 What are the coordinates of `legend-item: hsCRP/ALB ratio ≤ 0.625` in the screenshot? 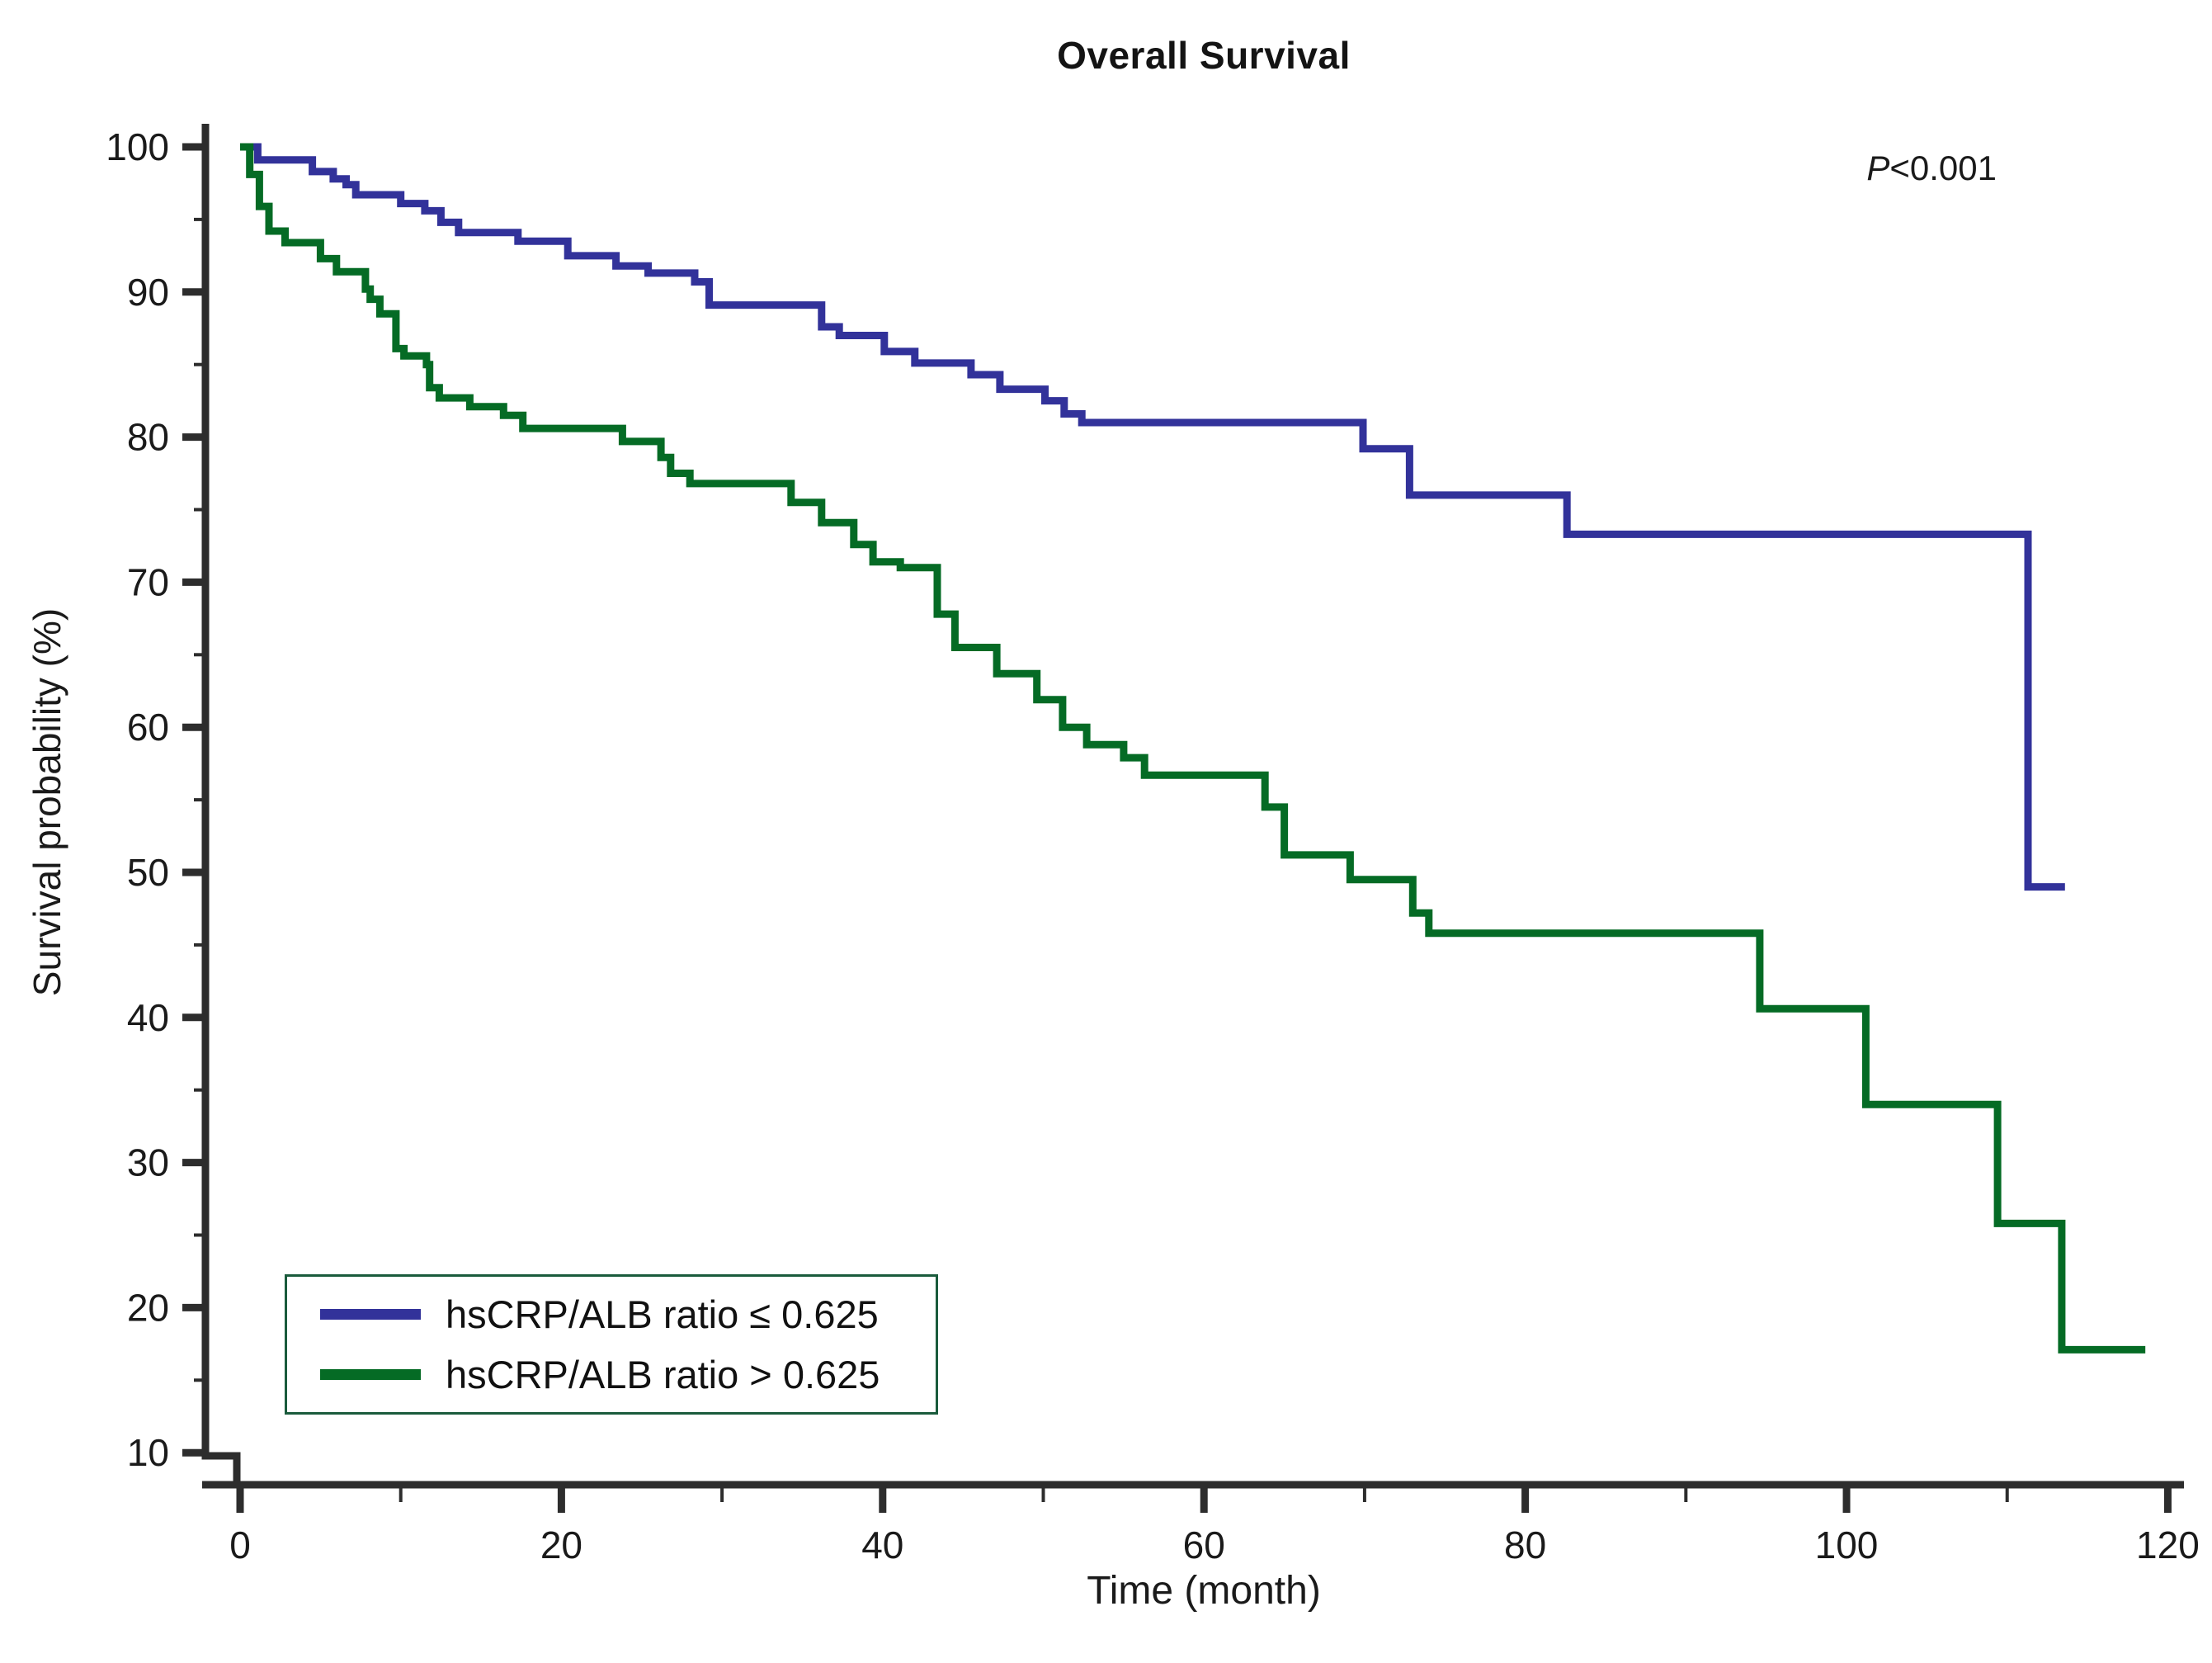 It's located at (612, 1314).